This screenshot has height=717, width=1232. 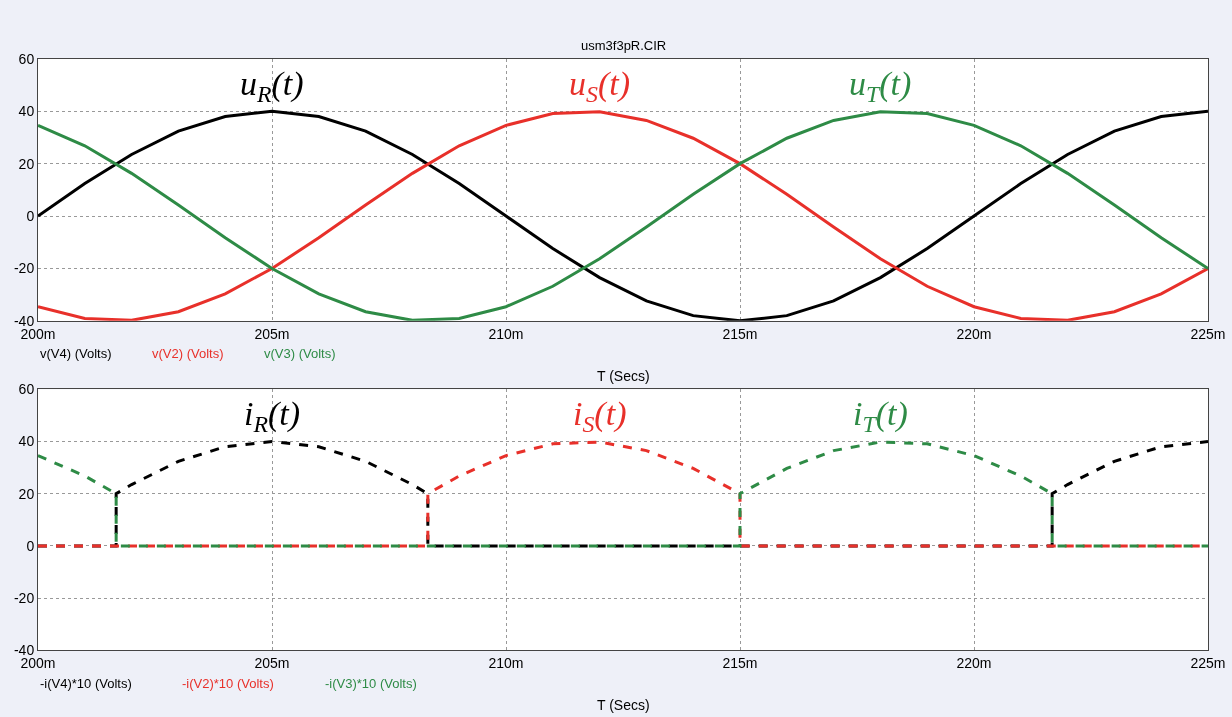 I want to click on text: v(V3) (Volts), so click(x=300, y=353).